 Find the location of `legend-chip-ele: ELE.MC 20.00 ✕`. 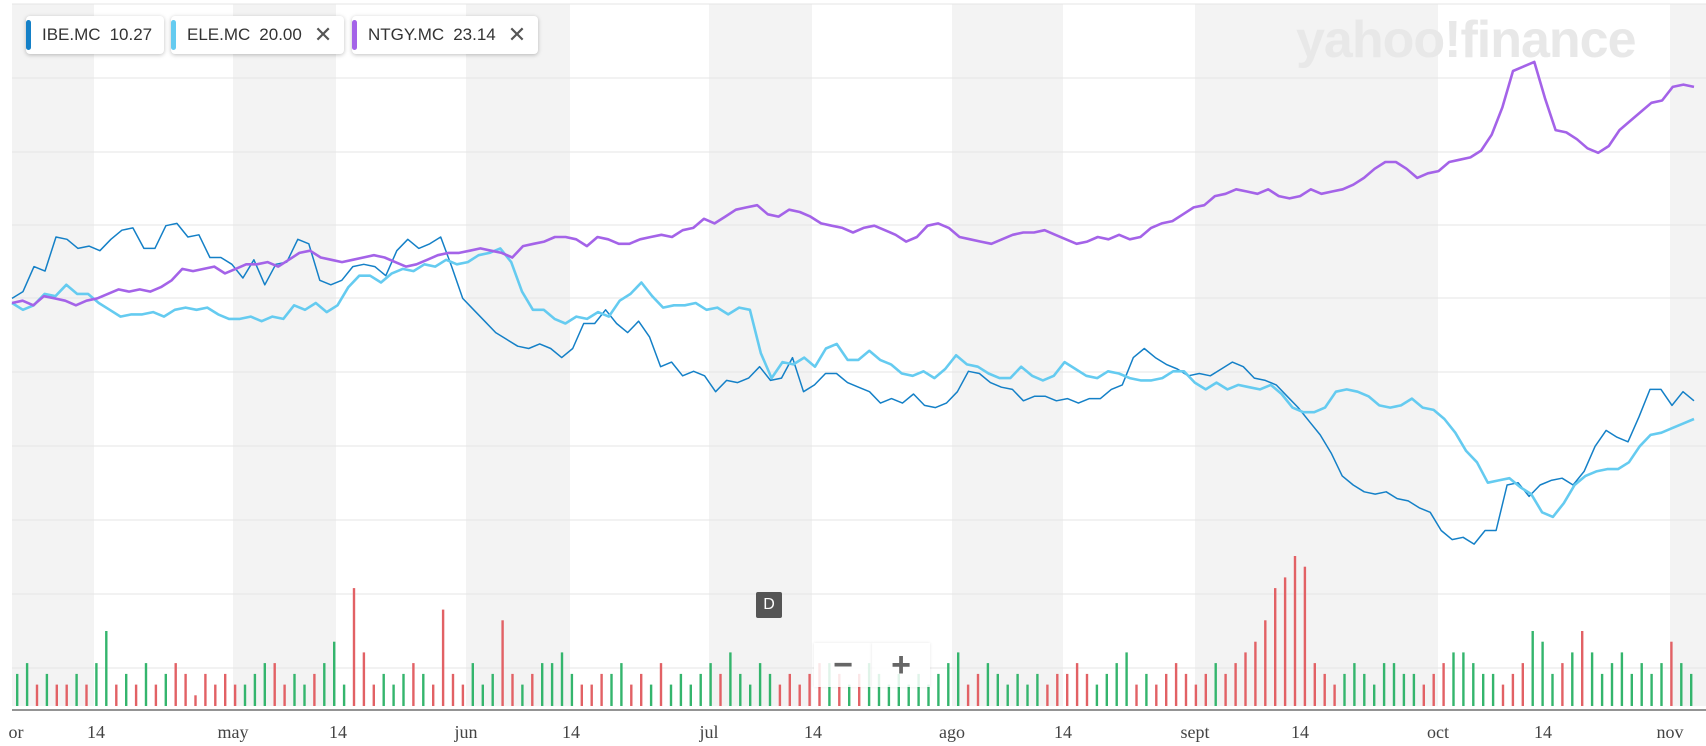

legend-chip-ele: ELE.MC 20.00 ✕ is located at coordinates (258, 35).